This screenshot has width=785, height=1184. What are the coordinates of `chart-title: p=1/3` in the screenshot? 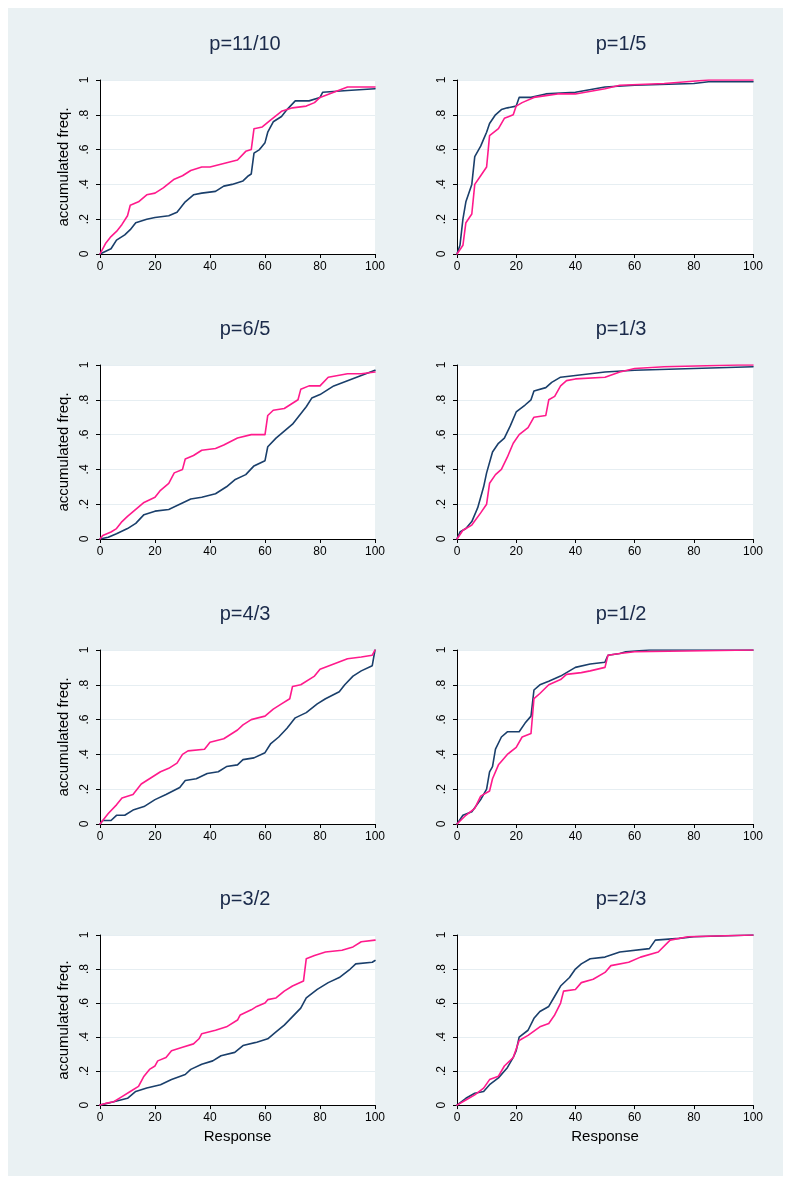 It's located at (621, 328).